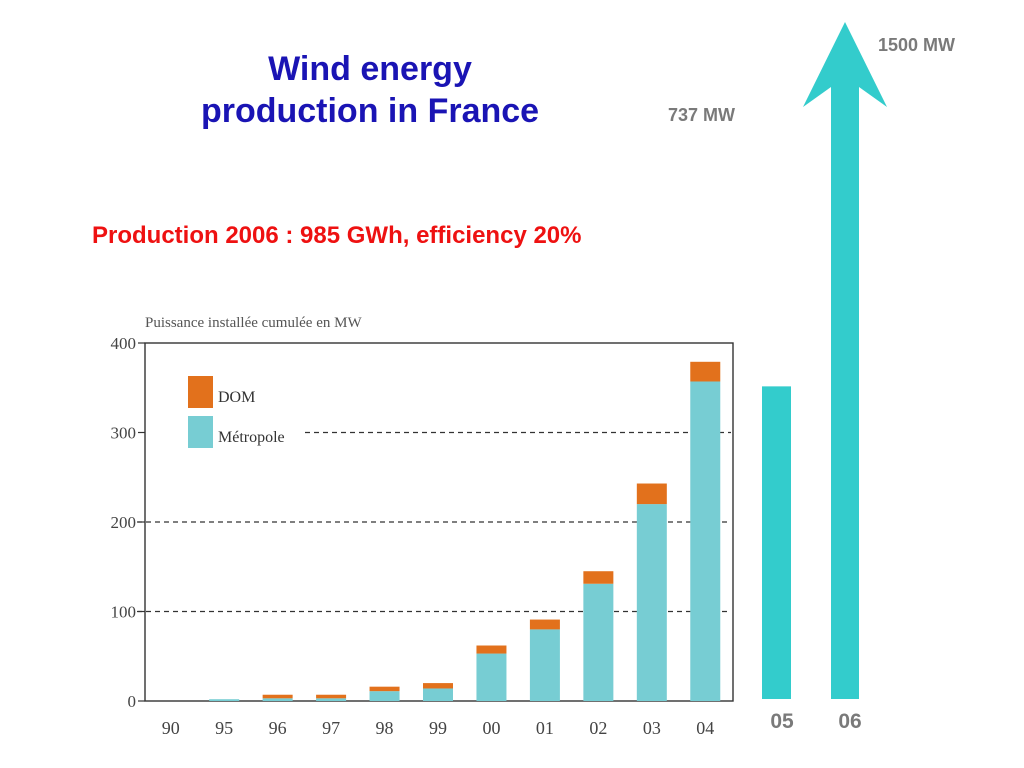  Describe the element at coordinates (545, 728) in the screenshot. I see `x-tick-label-01: 01` at that location.